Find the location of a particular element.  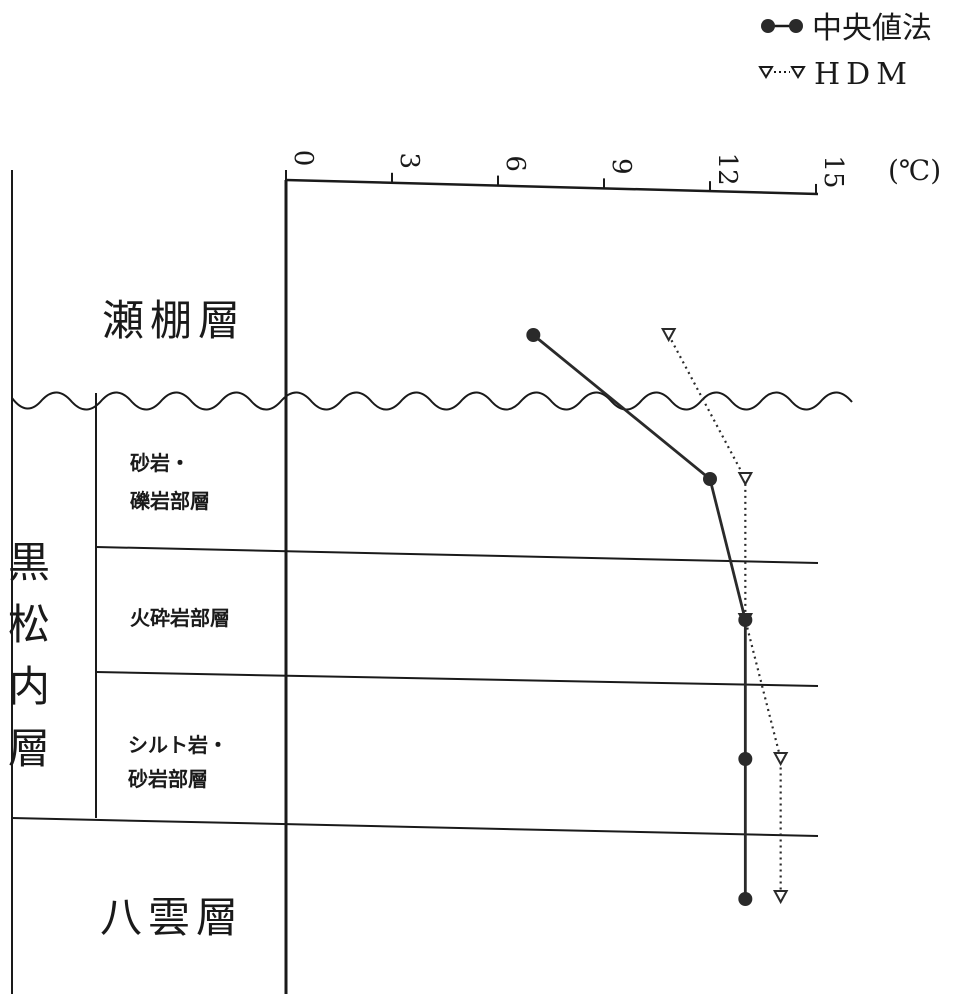

legend-item-hdm: HDM is located at coordinates (835, 74).